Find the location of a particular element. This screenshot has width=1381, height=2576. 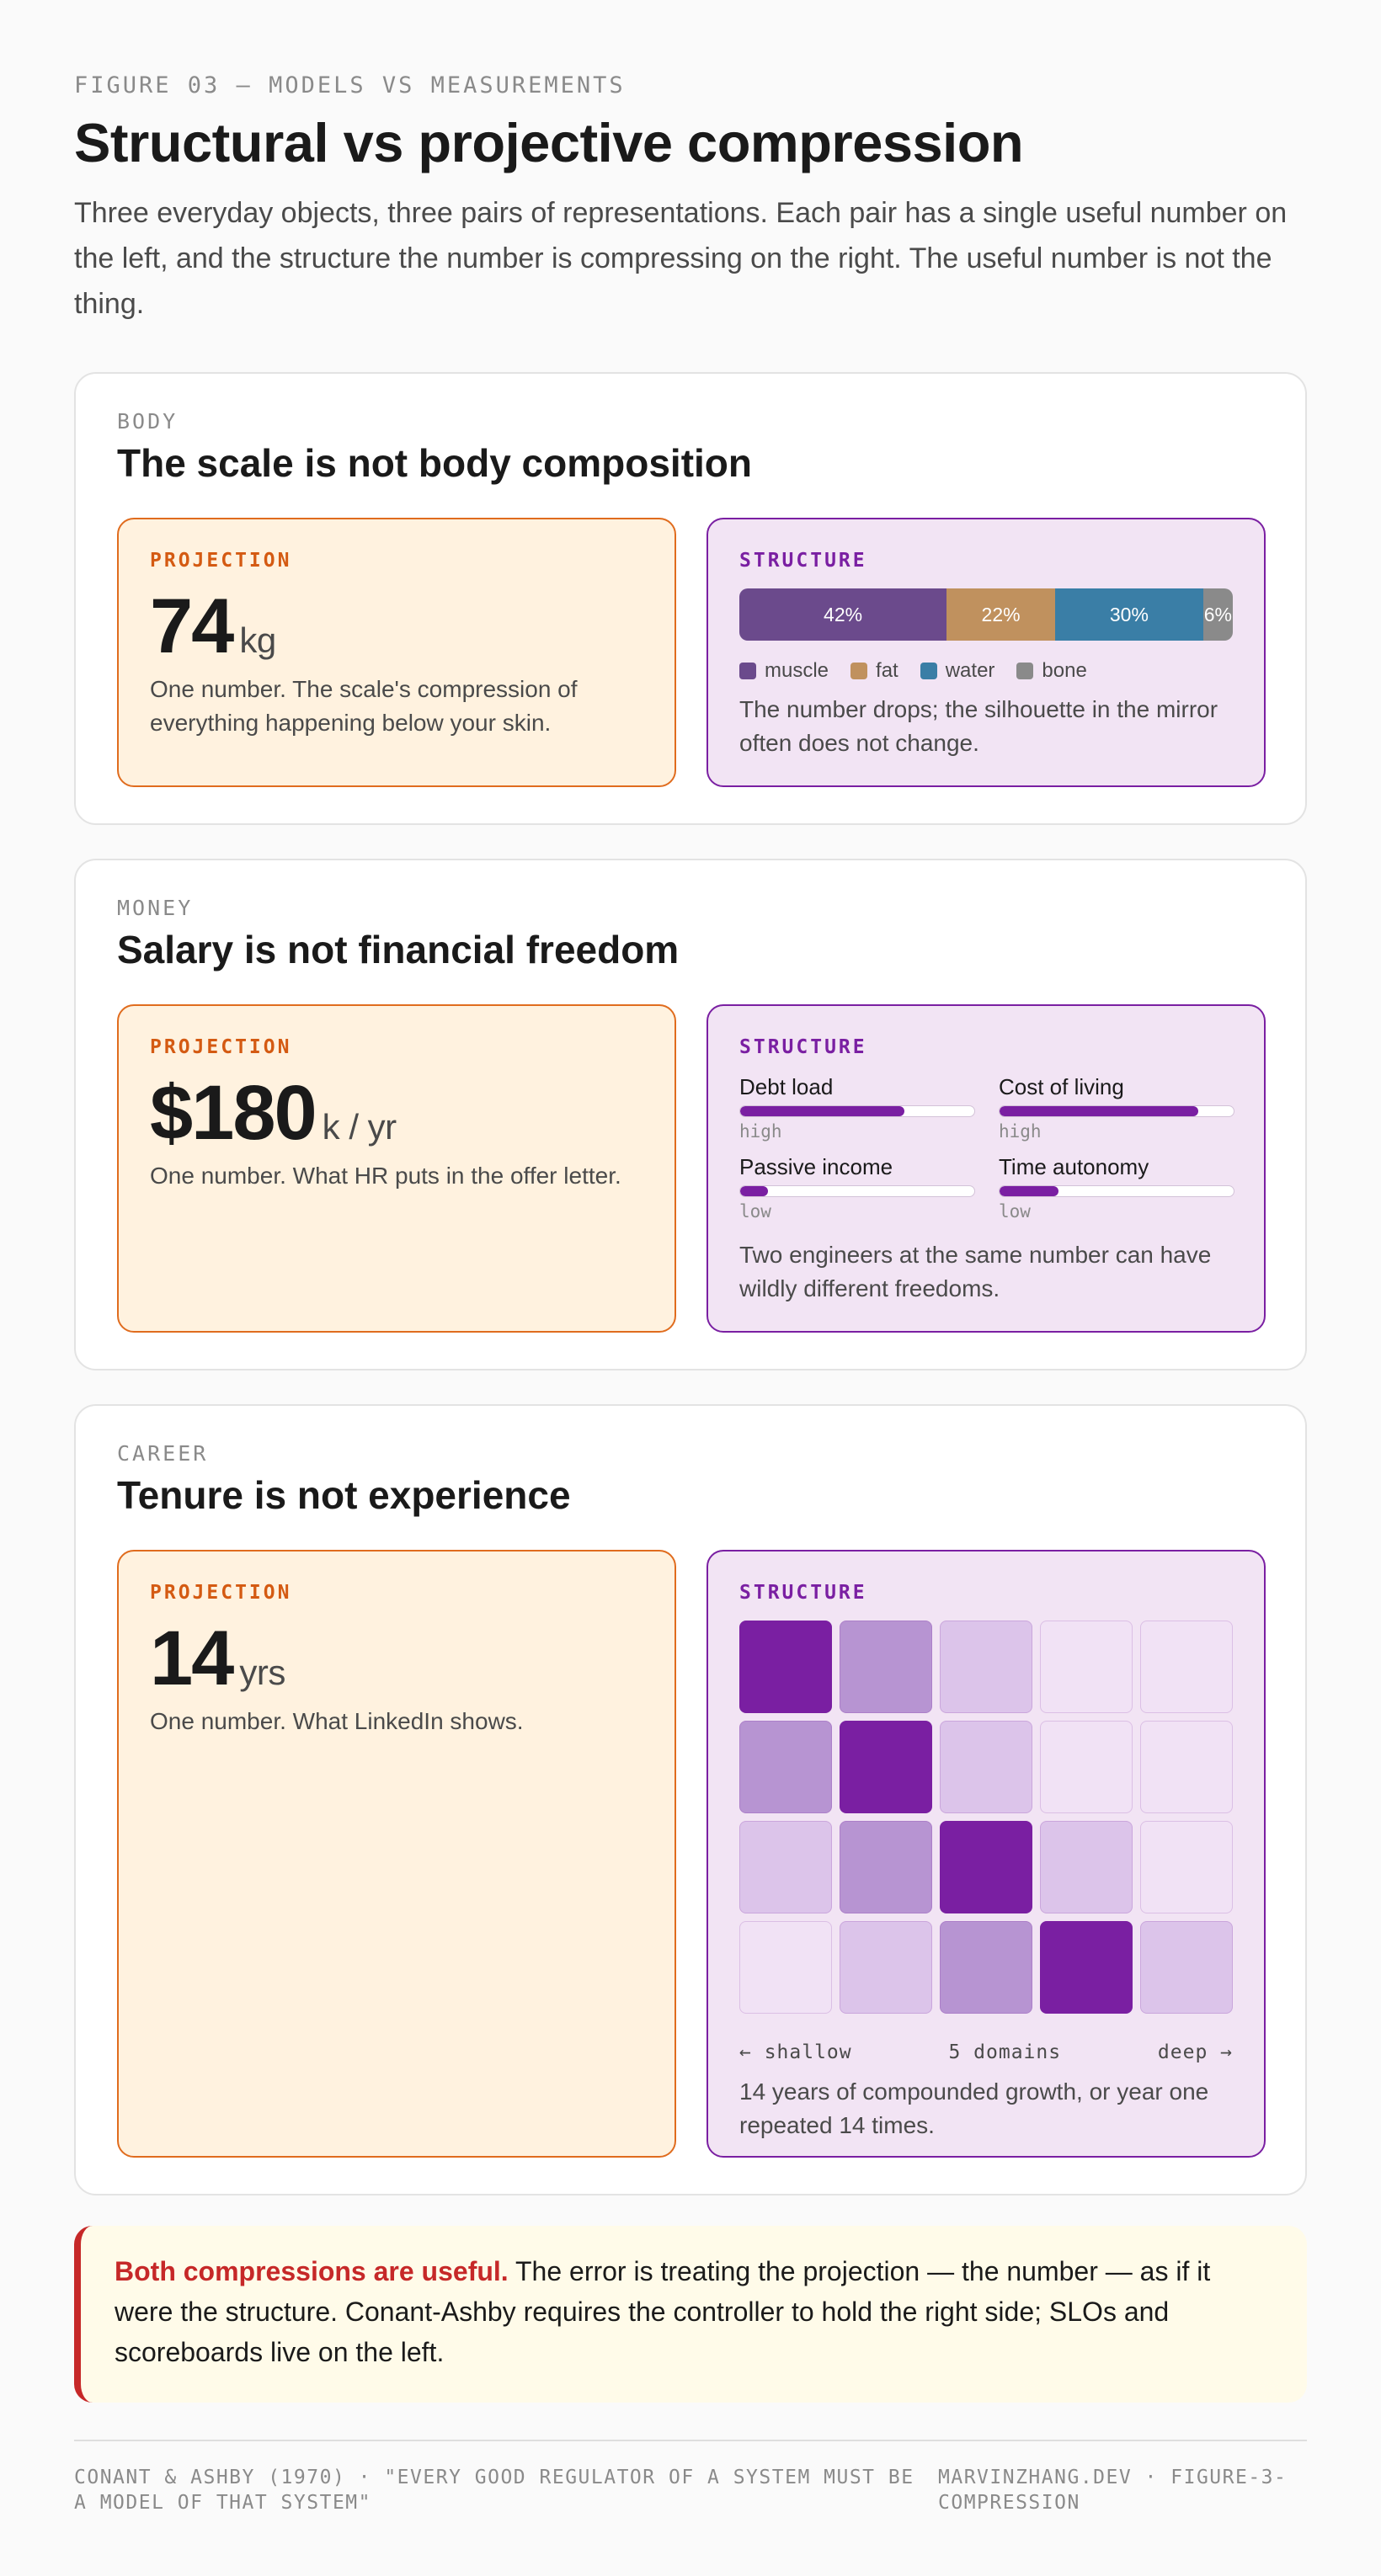

section-title: Tenure is not experience is located at coordinates (344, 1495).